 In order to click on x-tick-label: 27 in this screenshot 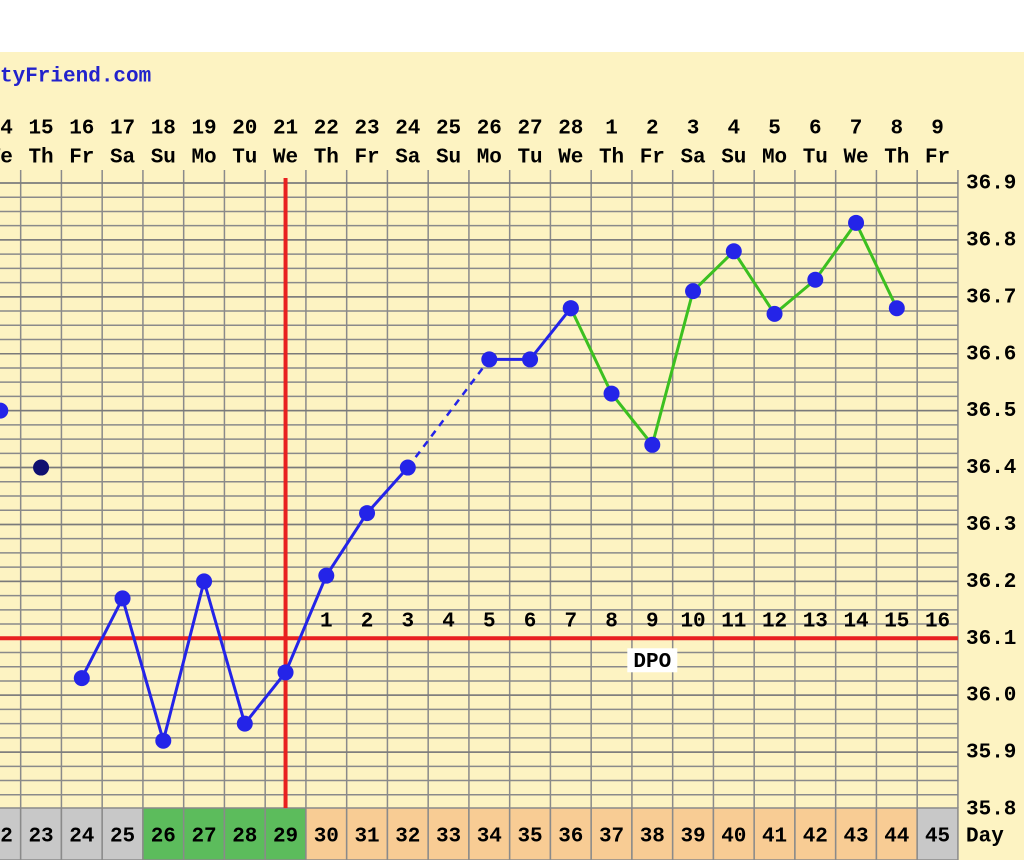, I will do `click(203, 837)`.